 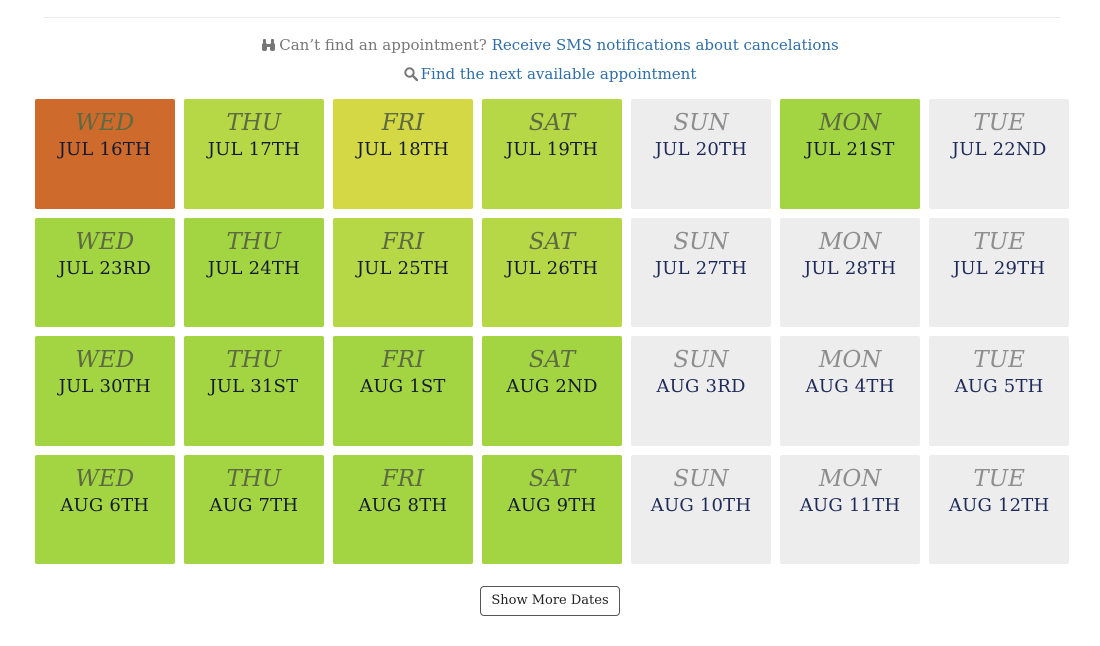 I want to click on day-cell: SAT JUL 19TH, so click(x=552, y=154).